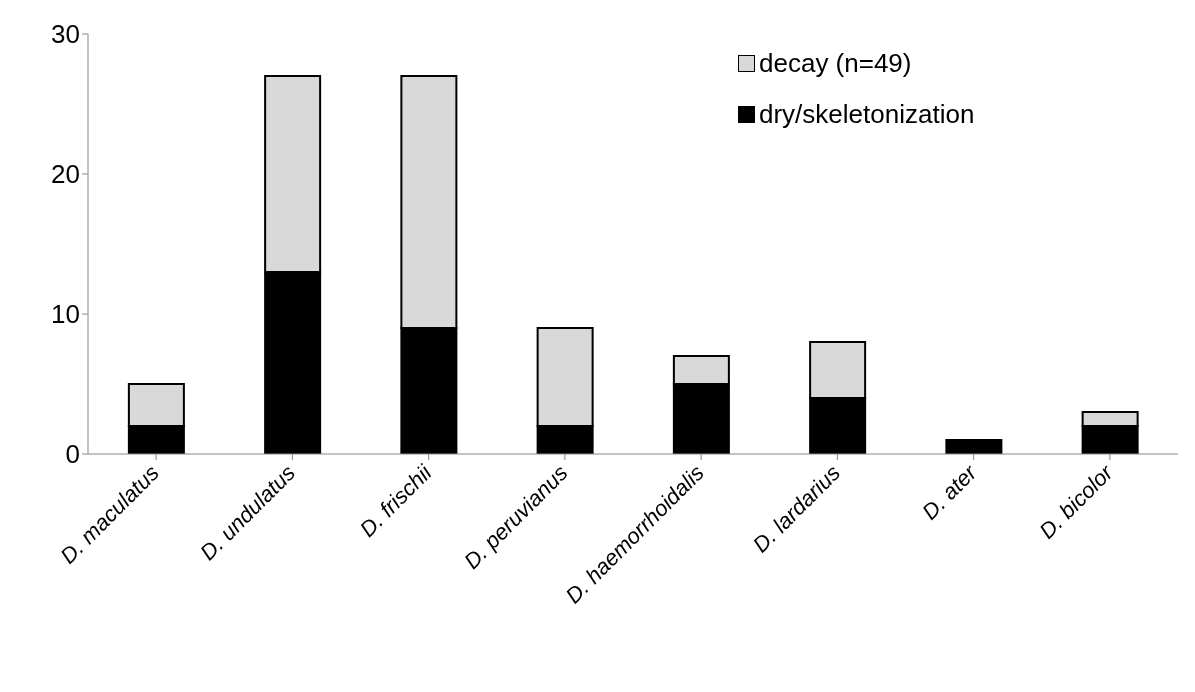 The width and height of the screenshot is (1195, 692). What do you see at coordinates (835, 63) in the screenshot?
I see `legend-label: decay (n=49)` at bounding box center [835, 63].